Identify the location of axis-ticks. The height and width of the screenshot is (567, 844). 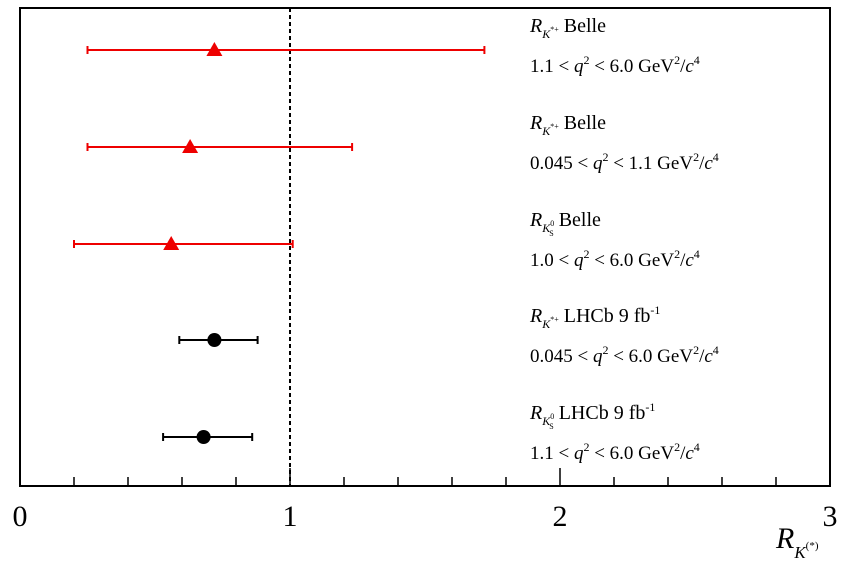
(425, 477).